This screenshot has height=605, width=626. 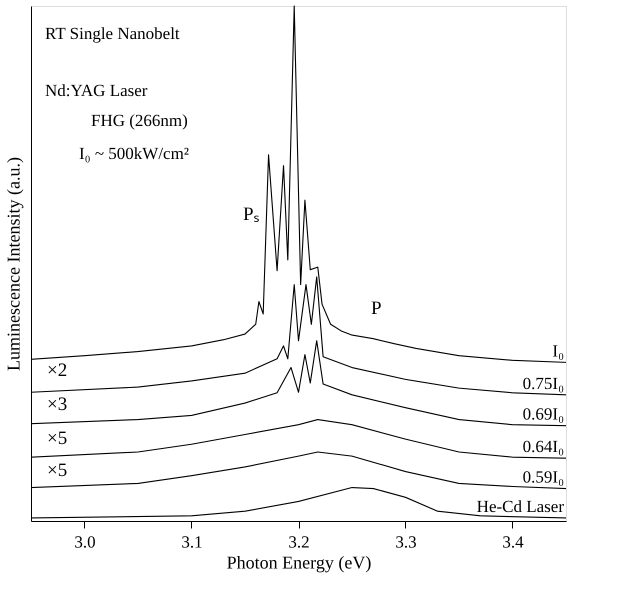 What do you see at coordinates (520, 506) in the screenshot?
I see `series-label: He-Cd Laser` at bounding box center [520, 506].